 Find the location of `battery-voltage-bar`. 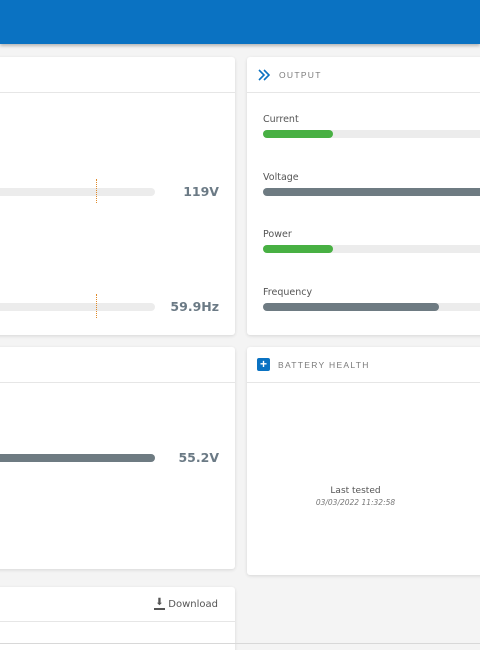

battery-voltage-bar is located at coordinates (77, 458).